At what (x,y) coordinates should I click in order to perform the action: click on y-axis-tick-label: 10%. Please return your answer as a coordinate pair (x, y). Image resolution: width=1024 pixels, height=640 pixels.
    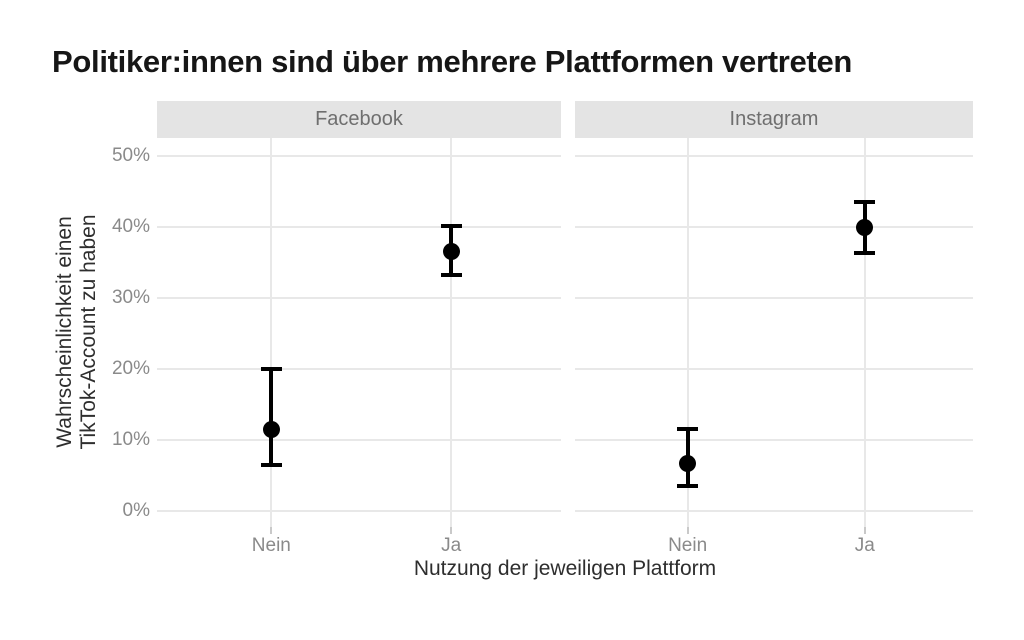
    Looking at the image, I should click on (130, 439).